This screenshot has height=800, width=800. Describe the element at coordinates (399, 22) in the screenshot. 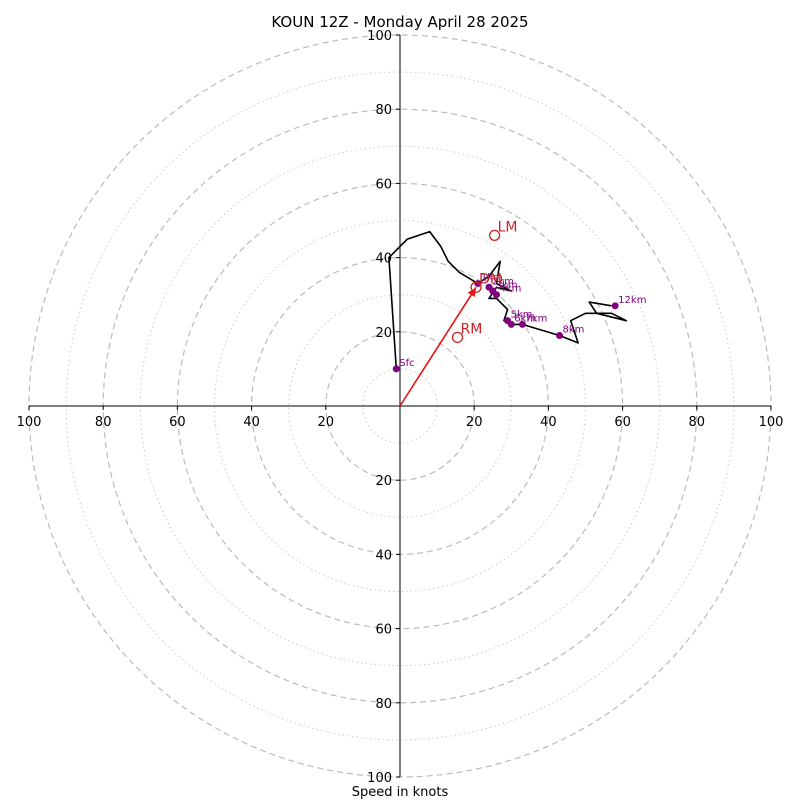

I see `chart-title: KOUN 12Z - Monday April 28 2025` at that location.